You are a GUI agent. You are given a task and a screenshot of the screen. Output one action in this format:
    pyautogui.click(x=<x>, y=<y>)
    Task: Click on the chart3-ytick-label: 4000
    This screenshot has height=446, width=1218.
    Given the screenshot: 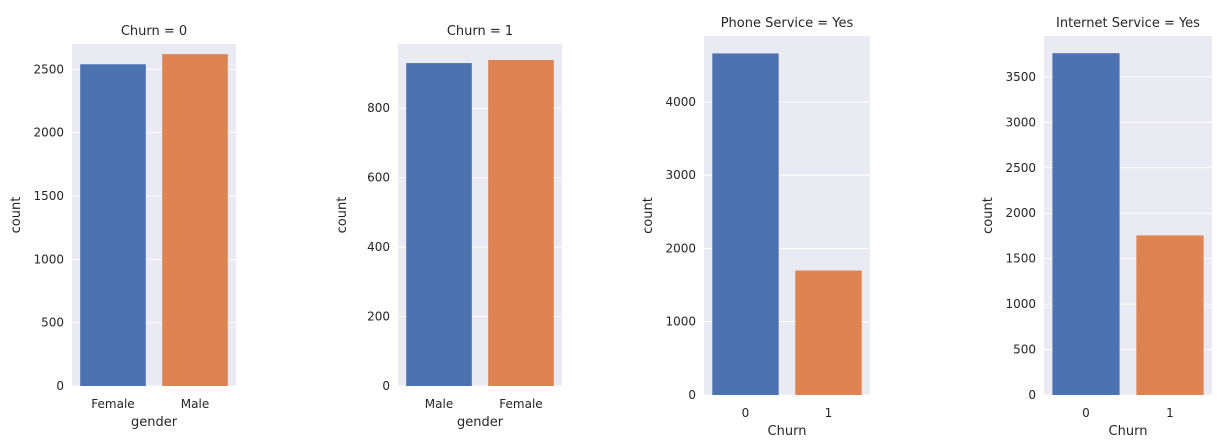 What is the action you would take?
    pyautogui.click(x=680, y=102)
    